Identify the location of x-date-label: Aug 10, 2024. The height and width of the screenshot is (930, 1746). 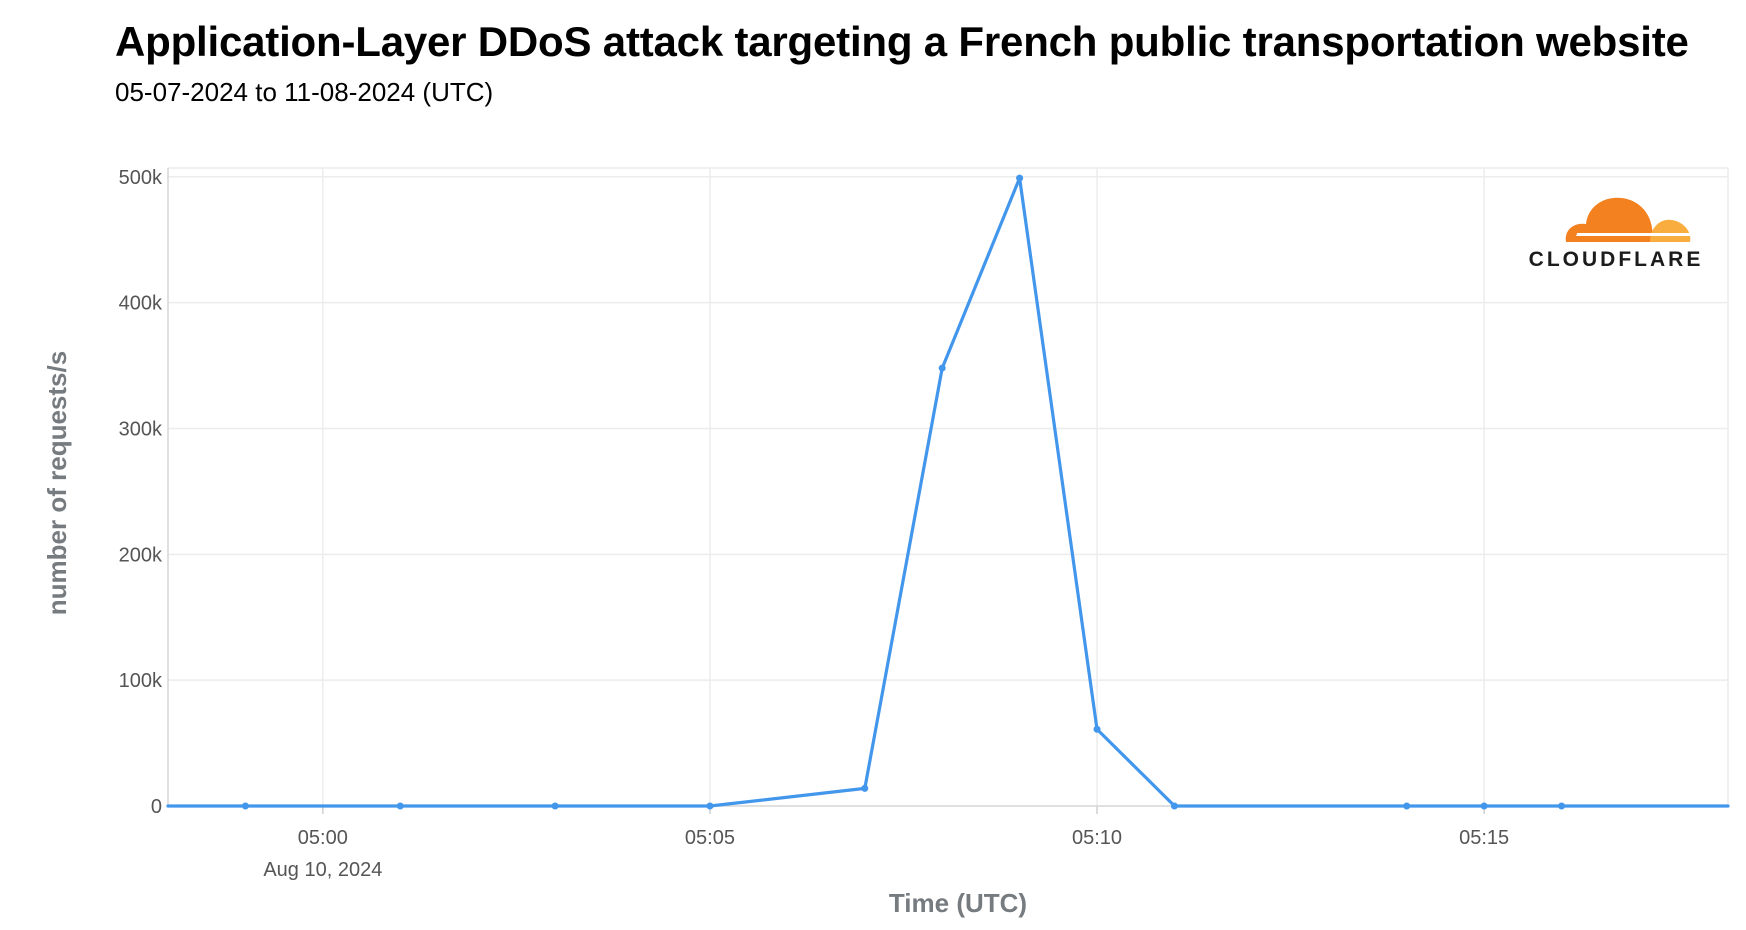
(322, 870).